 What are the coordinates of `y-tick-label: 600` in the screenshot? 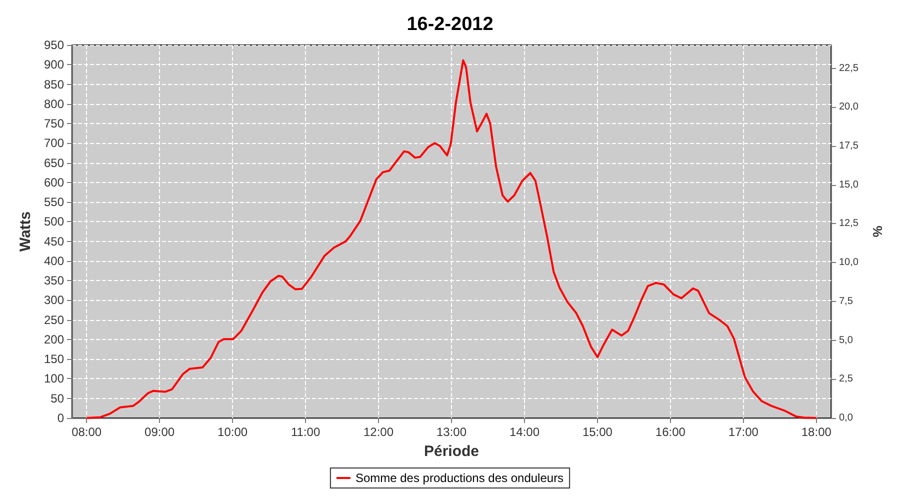 It's located at (54, 182).